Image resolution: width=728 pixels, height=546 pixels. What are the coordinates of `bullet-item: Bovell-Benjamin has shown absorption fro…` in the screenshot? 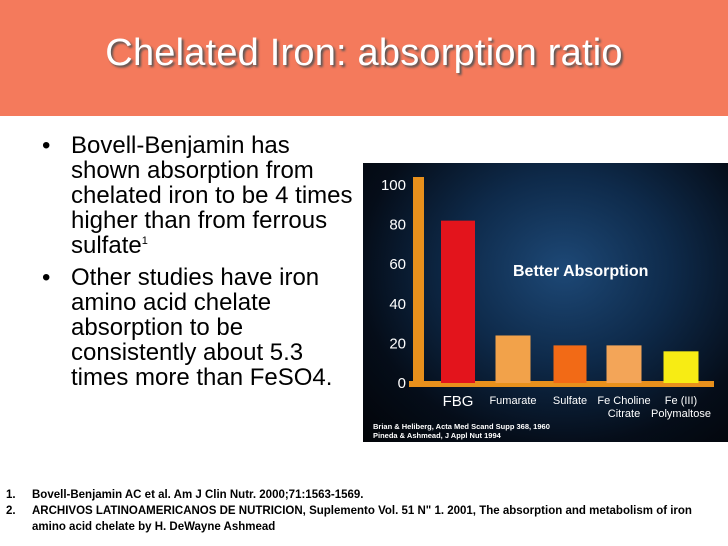 It's located at (199, 195).